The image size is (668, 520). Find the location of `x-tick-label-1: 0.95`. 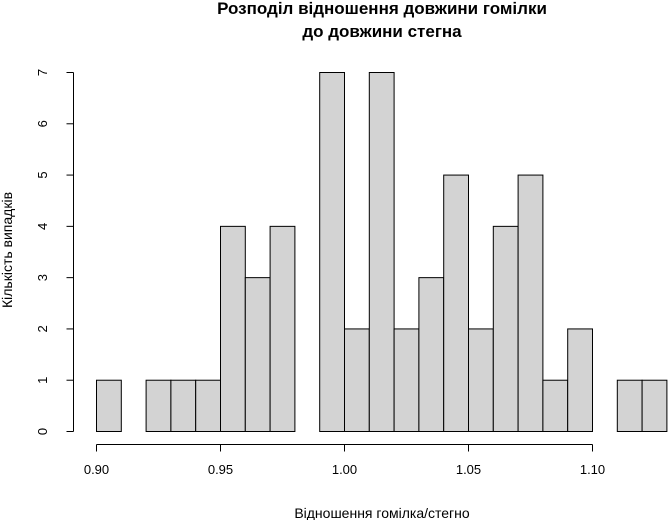

x-tick-label-1: 0.95 is located at coordinates (220, 469).